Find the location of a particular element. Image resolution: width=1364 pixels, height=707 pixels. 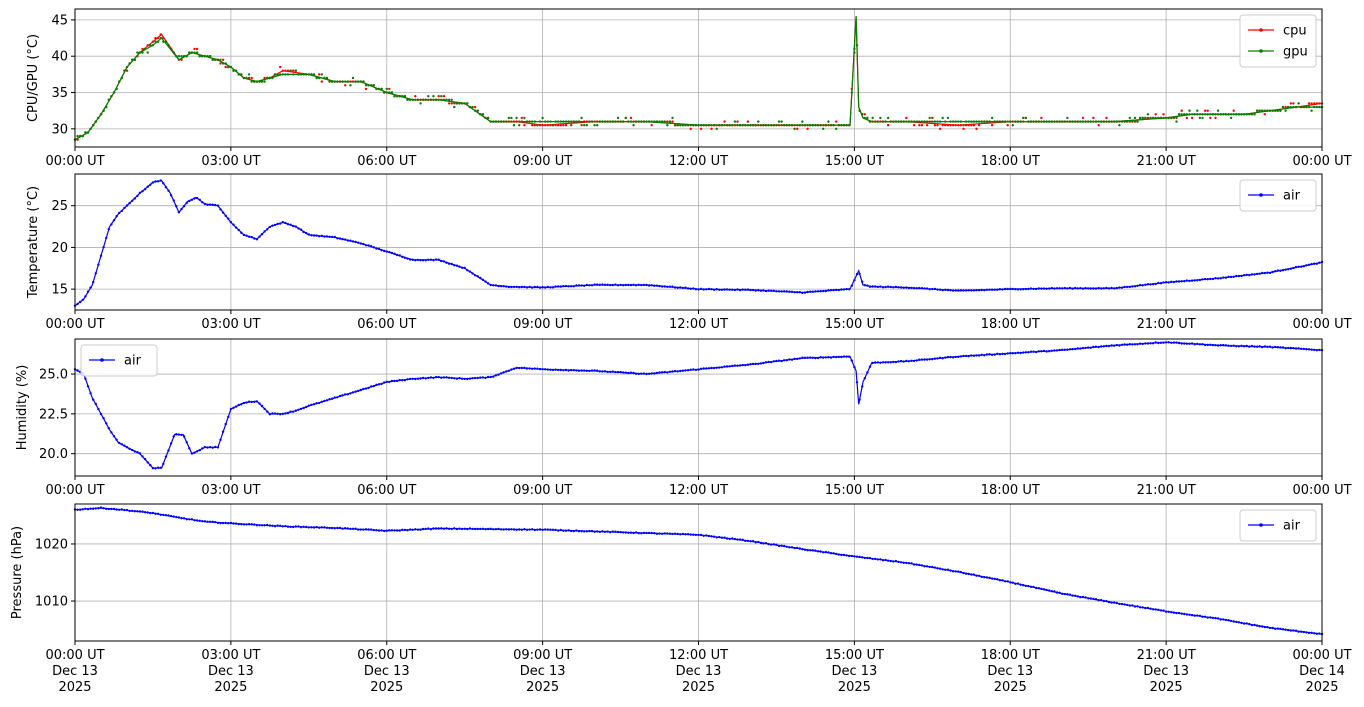

y-tick-label: 35 is located at coordinates (59, 93).